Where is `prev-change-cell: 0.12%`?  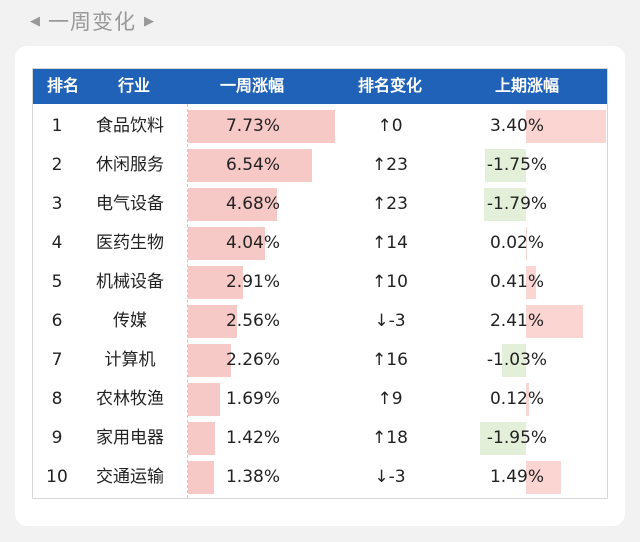
prev-change-cell: 0.12% is located at coordinates (516, 399).